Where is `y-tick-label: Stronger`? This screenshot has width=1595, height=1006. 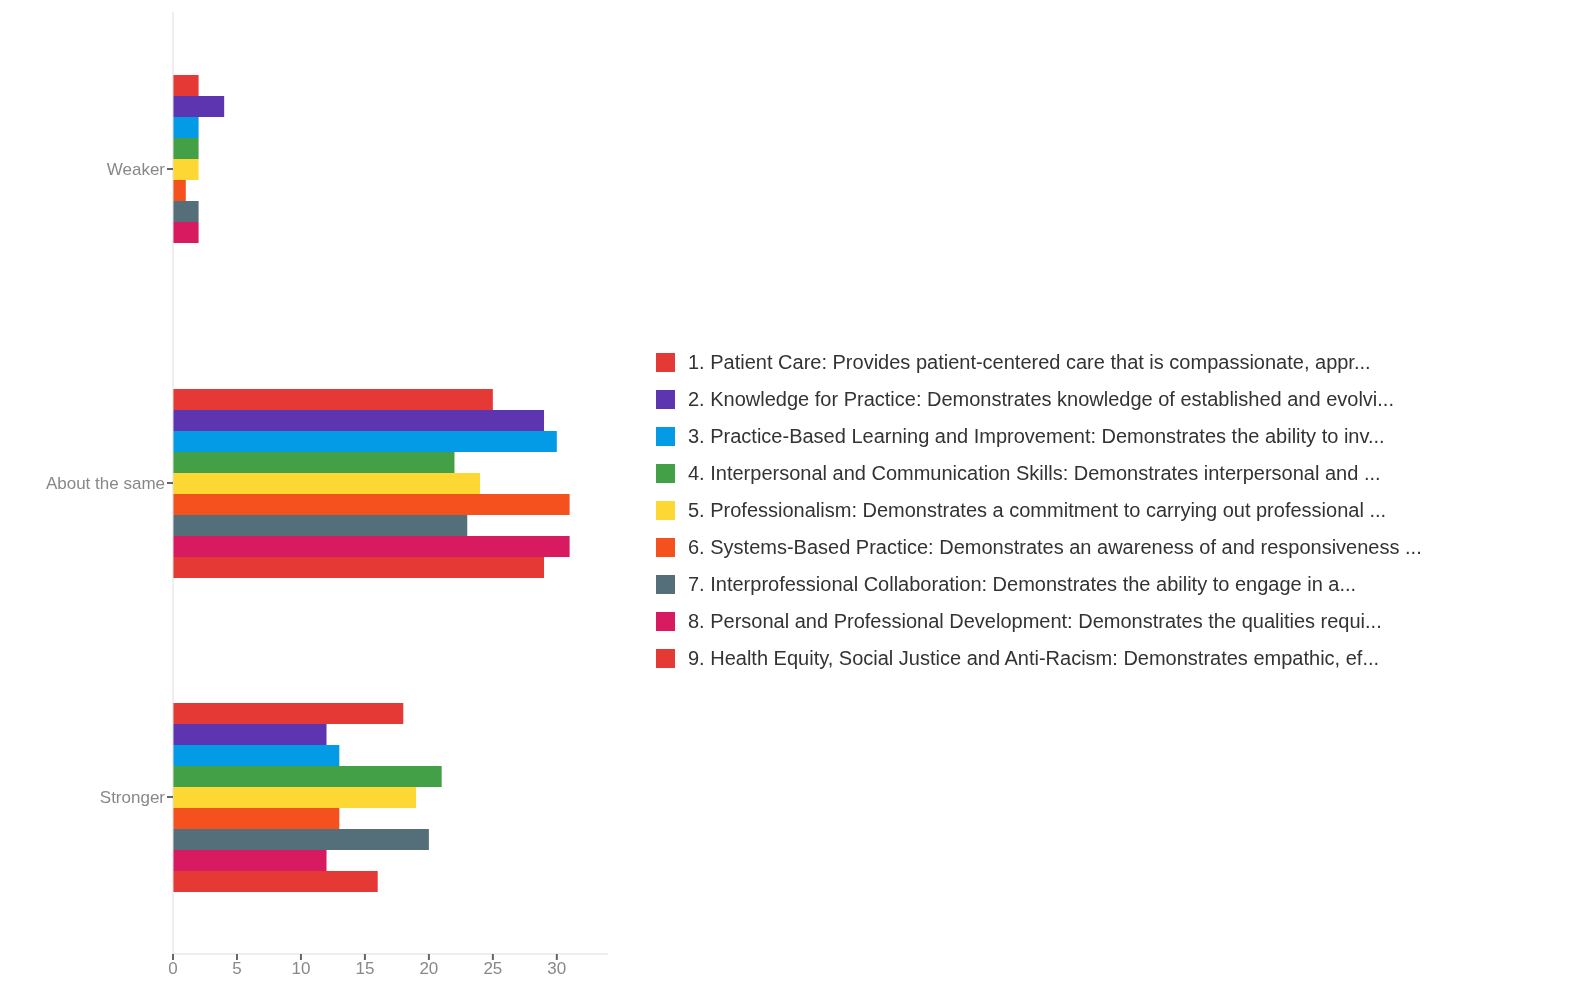 y-tick-label: Stronger is located at coordinates (132, 798).